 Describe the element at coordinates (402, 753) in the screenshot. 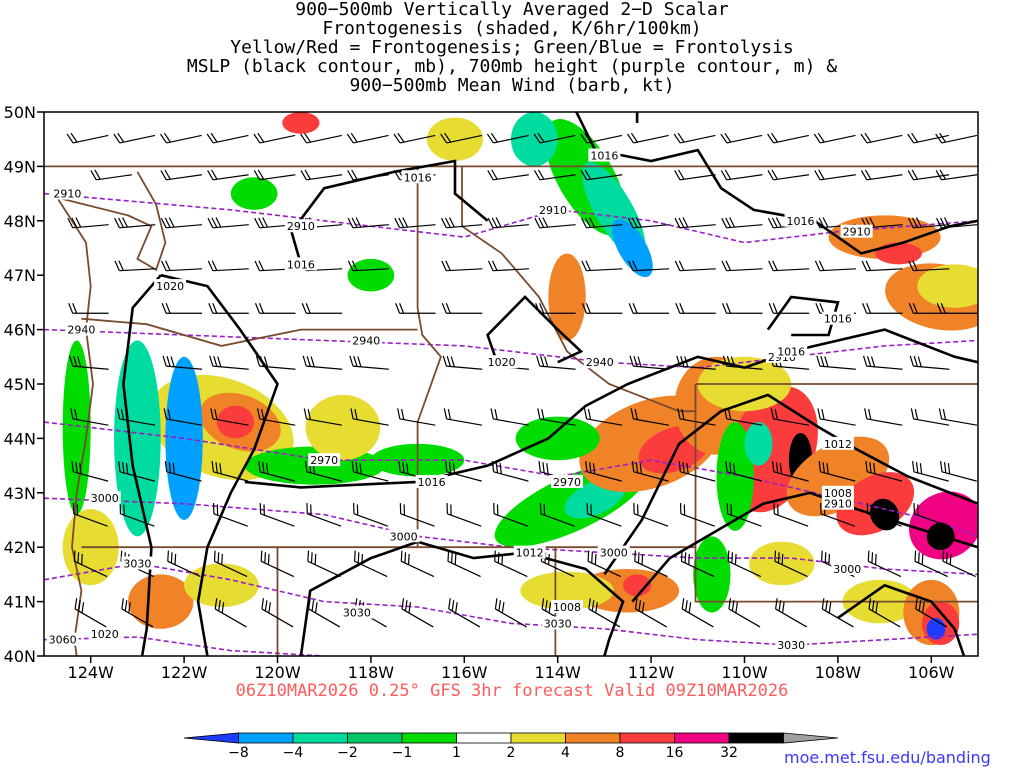

I see `colorbar-tick-label: −1` at that location.